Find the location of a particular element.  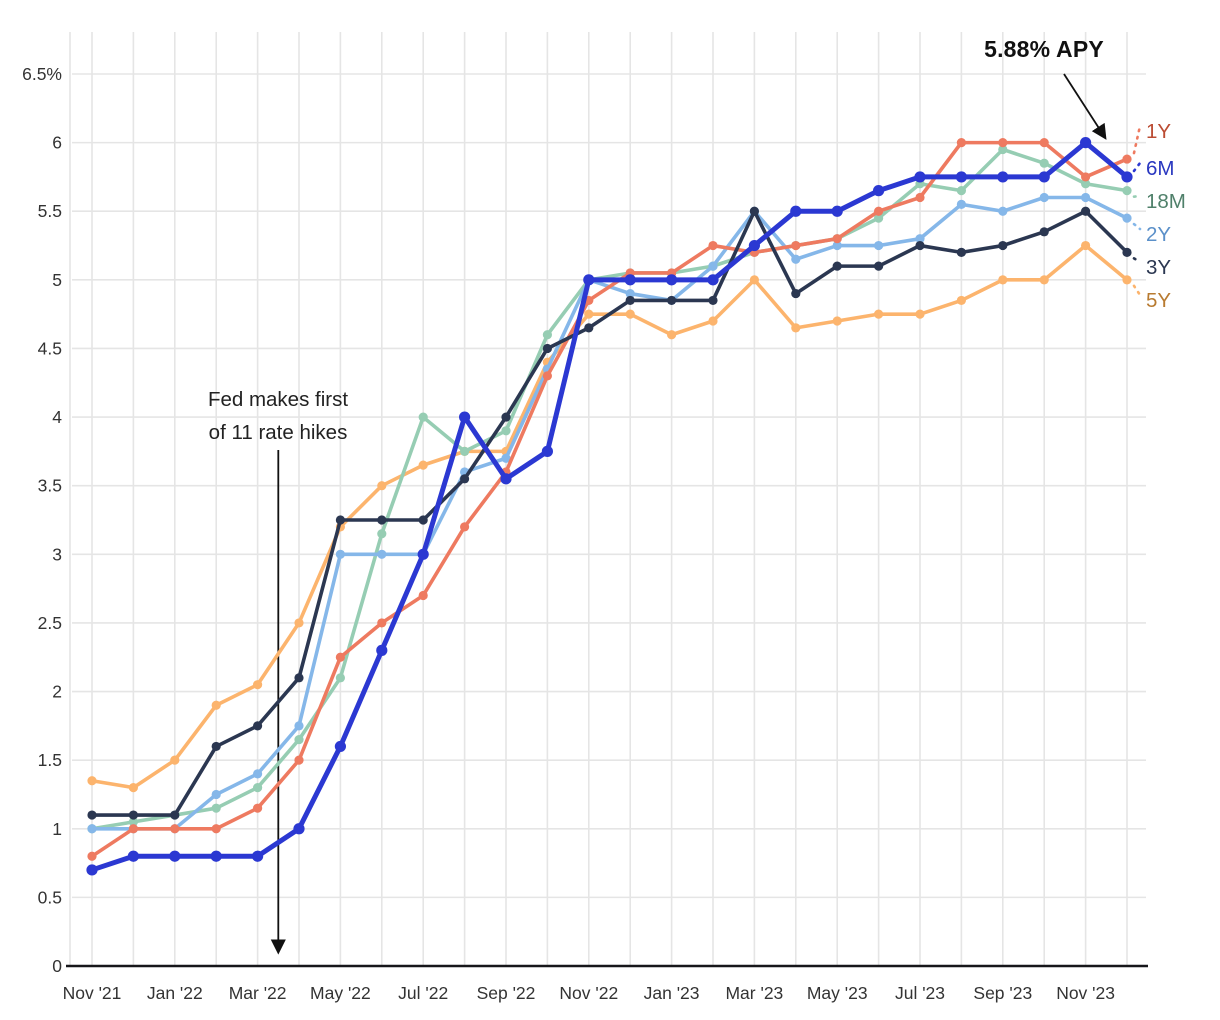

y-tick-label: 2 is located at coordinates (57, 692).